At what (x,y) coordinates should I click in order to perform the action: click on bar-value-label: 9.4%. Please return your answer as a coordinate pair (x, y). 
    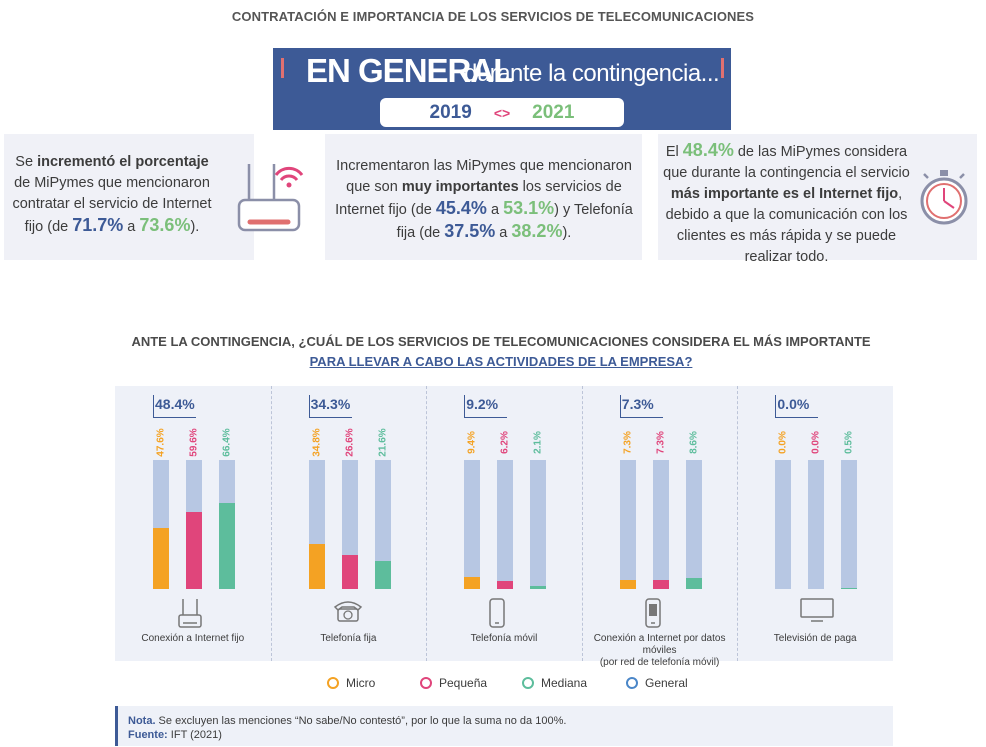
    Looking at the image, I should click on (472, 442).